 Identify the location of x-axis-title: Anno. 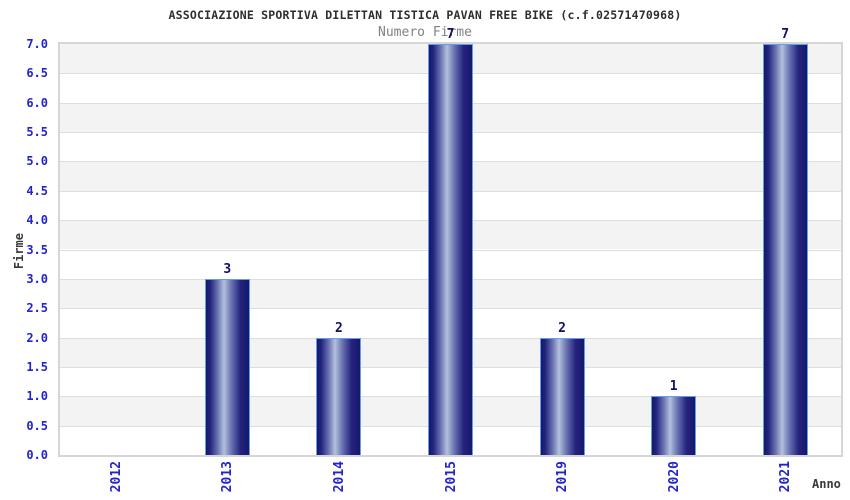
(826, 484).